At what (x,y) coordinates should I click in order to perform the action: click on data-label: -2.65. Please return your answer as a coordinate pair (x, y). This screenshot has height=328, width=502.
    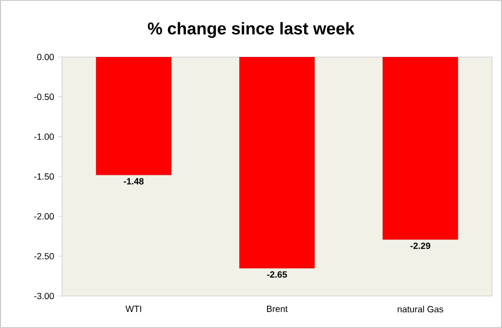
    Looking at the image, I should click on (277, 274).